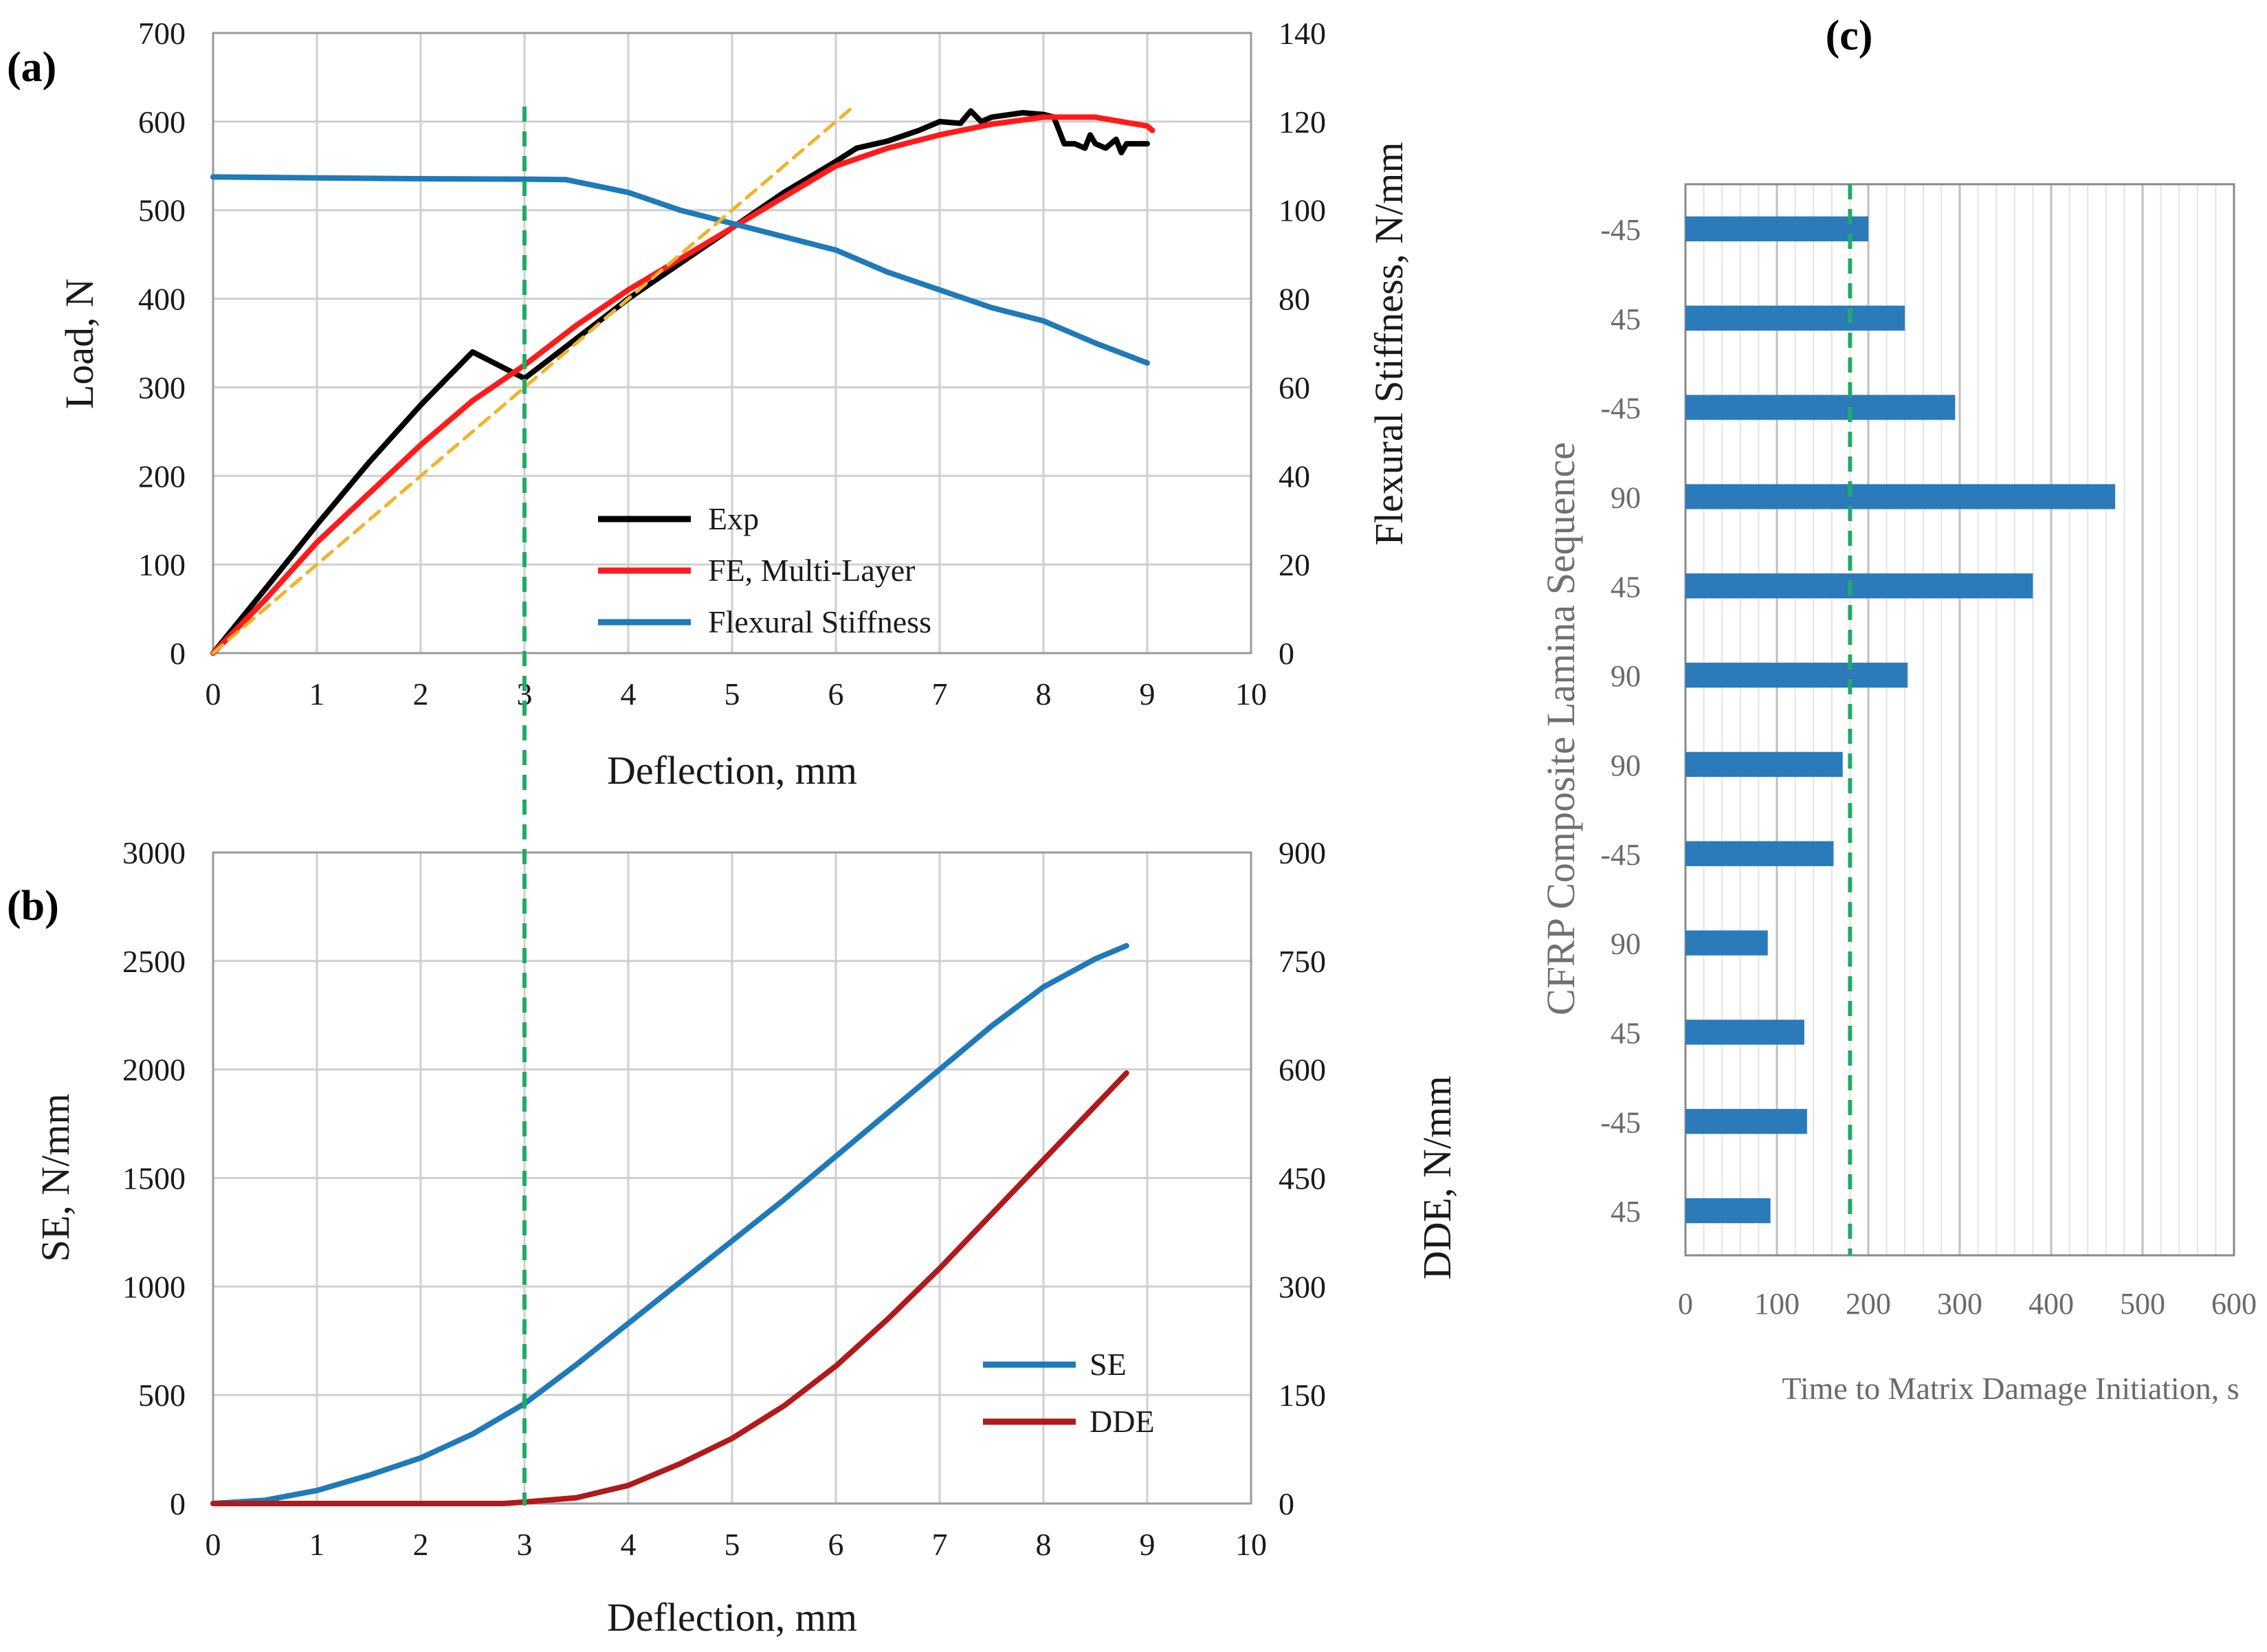  What do you see at coordinates (1302, 1070) in the screenshot?
I see `panel-b-y2tick-label: 600` at bounding box center [1302, 1070].